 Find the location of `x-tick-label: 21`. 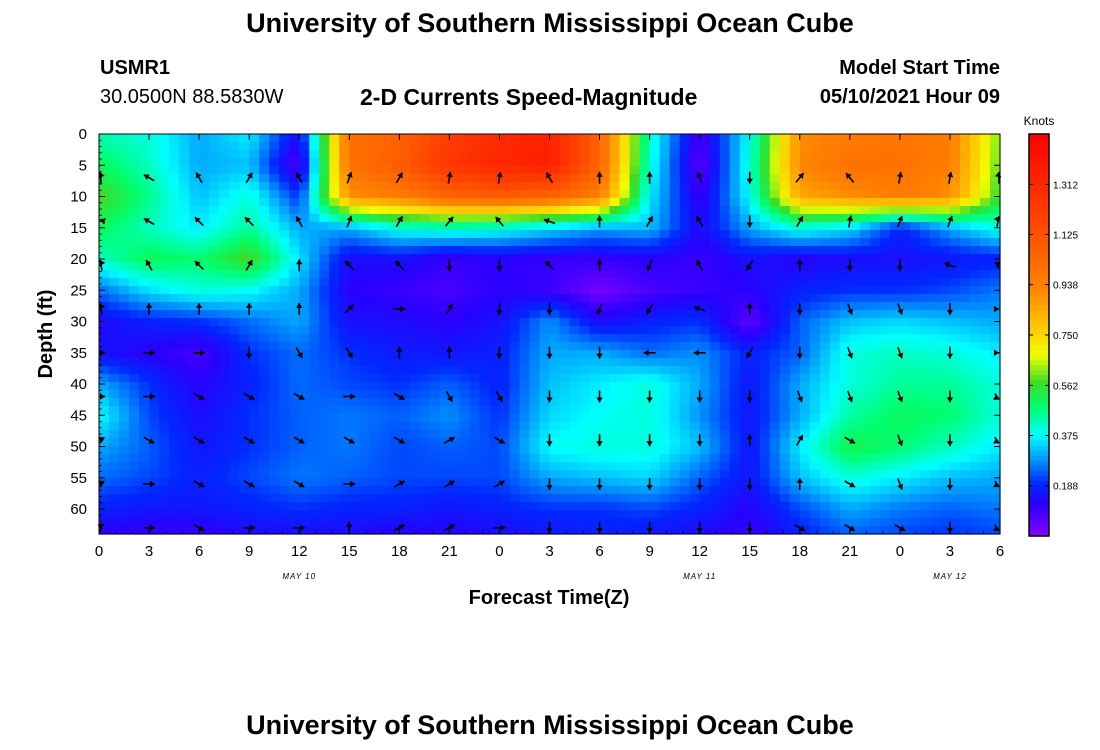

x-tick-label: 21 is located at coordinates (849, 551).